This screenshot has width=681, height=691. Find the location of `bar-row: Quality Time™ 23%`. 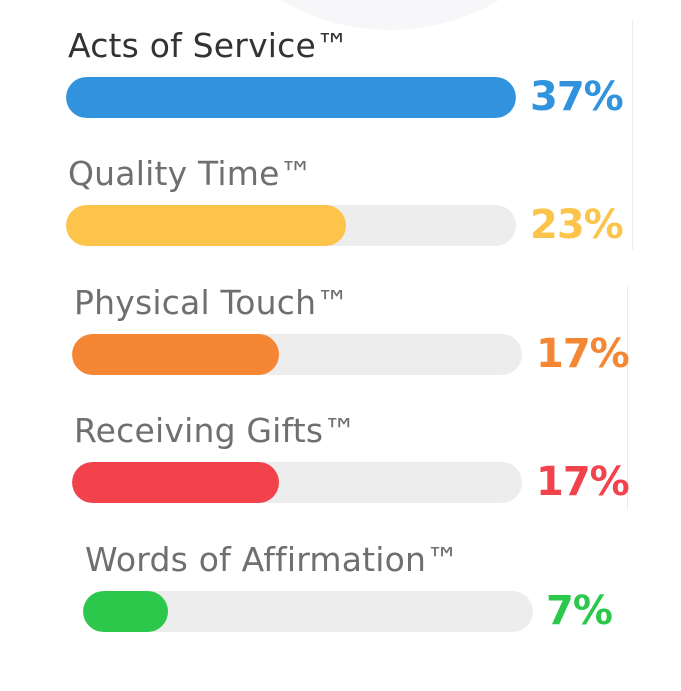

bar-row: Quality Time™ 23% is located at coordinates (351, 209).